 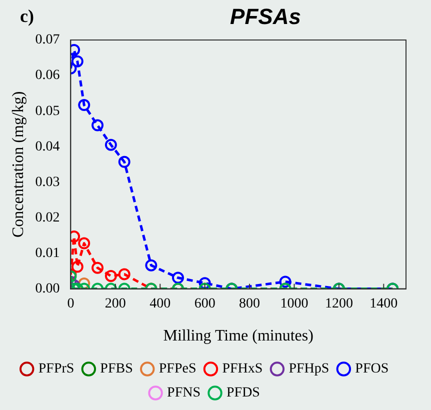 I want to click on x-tick-label: 1200, so click(x=338, y=304).